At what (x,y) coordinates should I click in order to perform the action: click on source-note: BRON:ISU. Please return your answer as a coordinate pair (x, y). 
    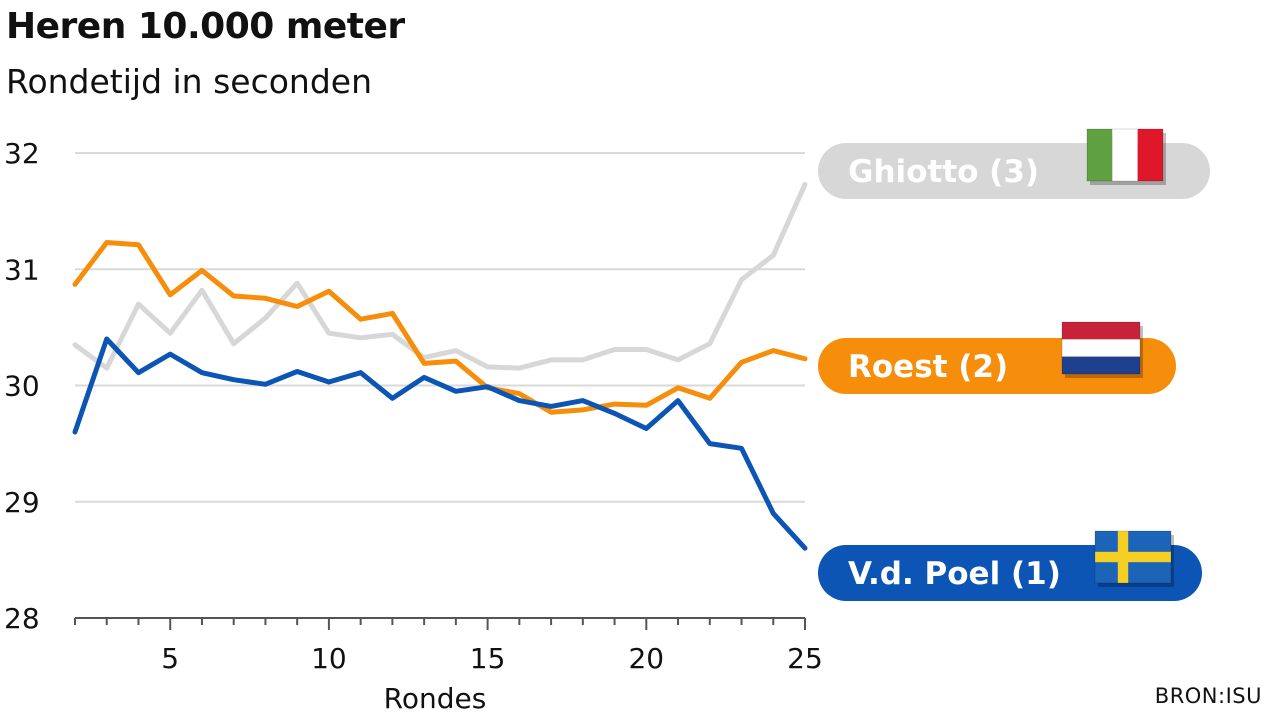
    Looking at the image, I should click on (1208, 696).